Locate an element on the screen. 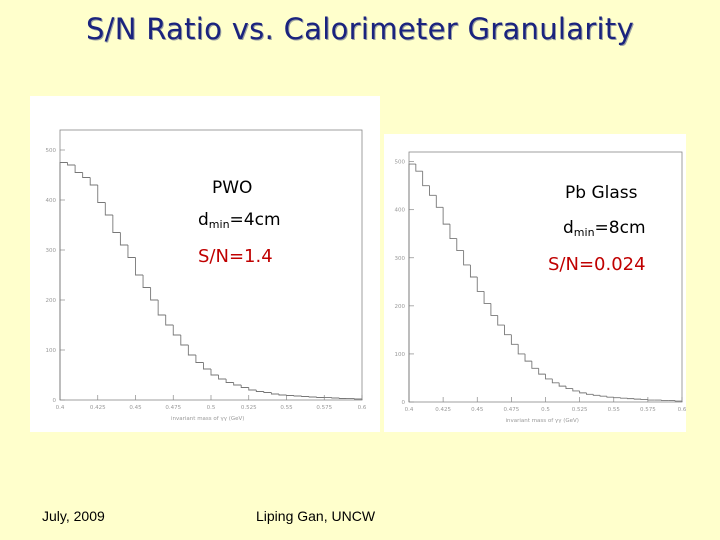  footer-date: July, 2009 is located at coordinates (73, 516).